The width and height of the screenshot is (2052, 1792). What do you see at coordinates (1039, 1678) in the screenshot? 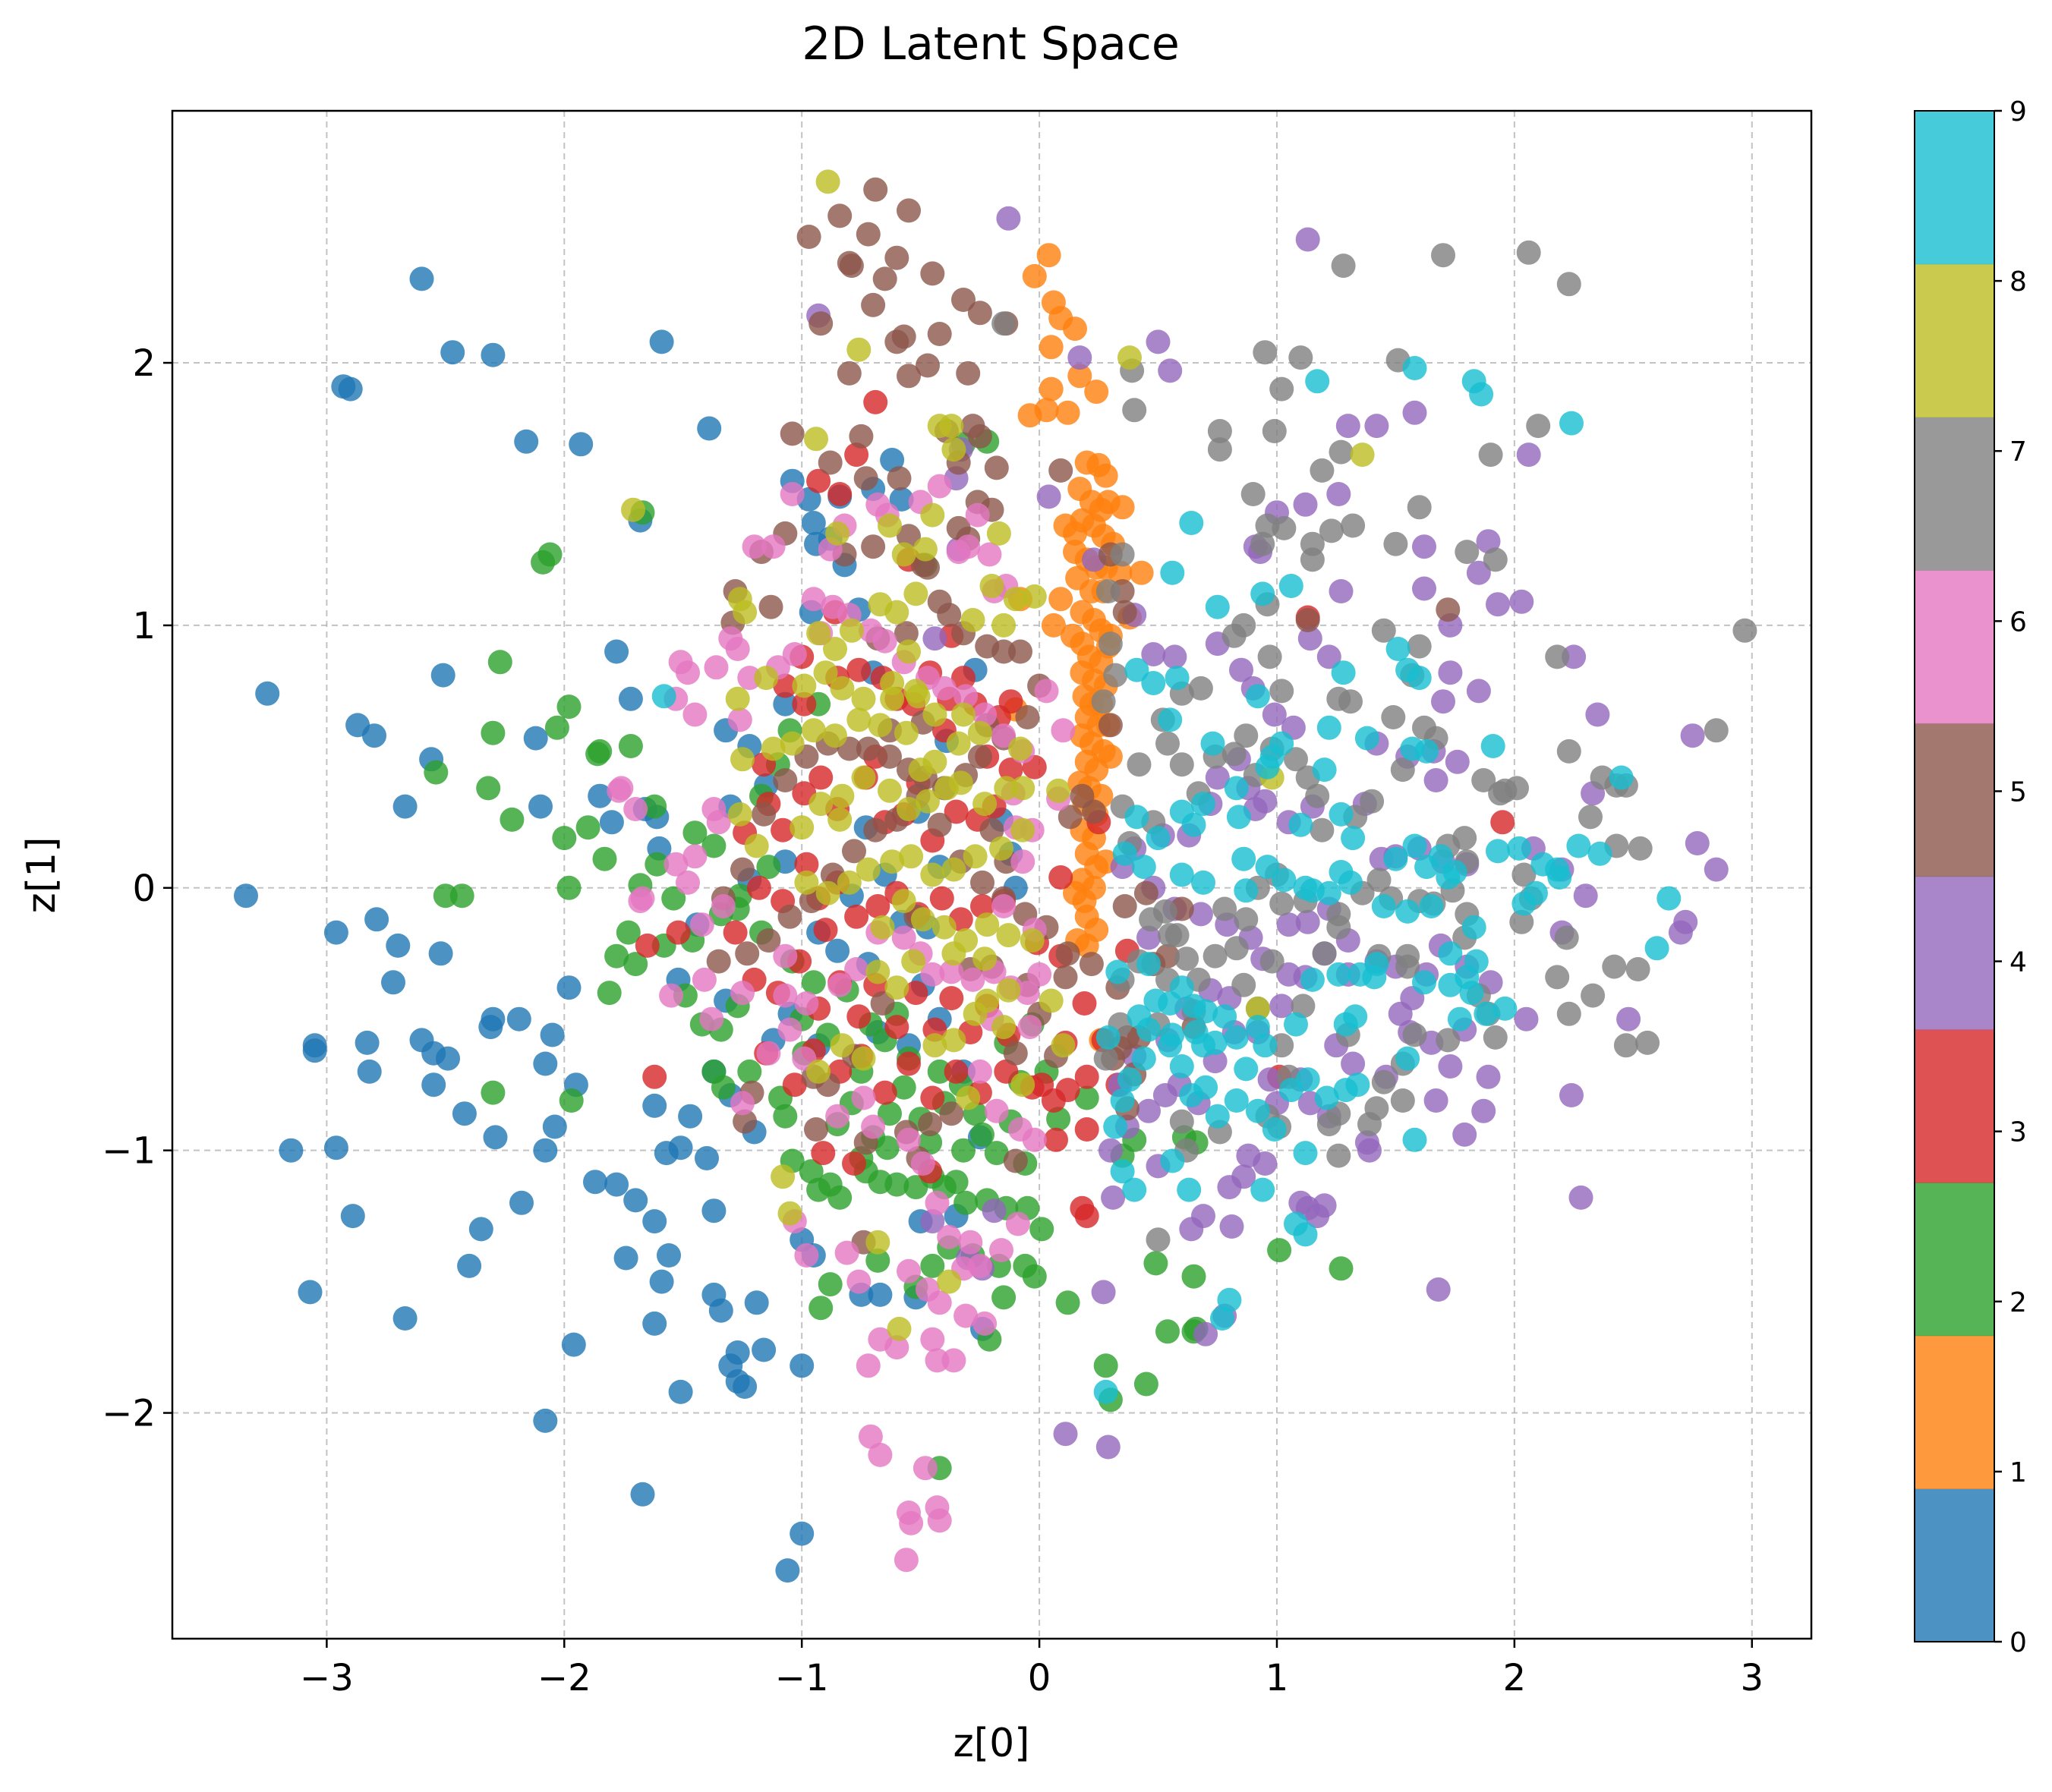
I see `x-tick-label: 0` at bounding box center [1039, 1678].